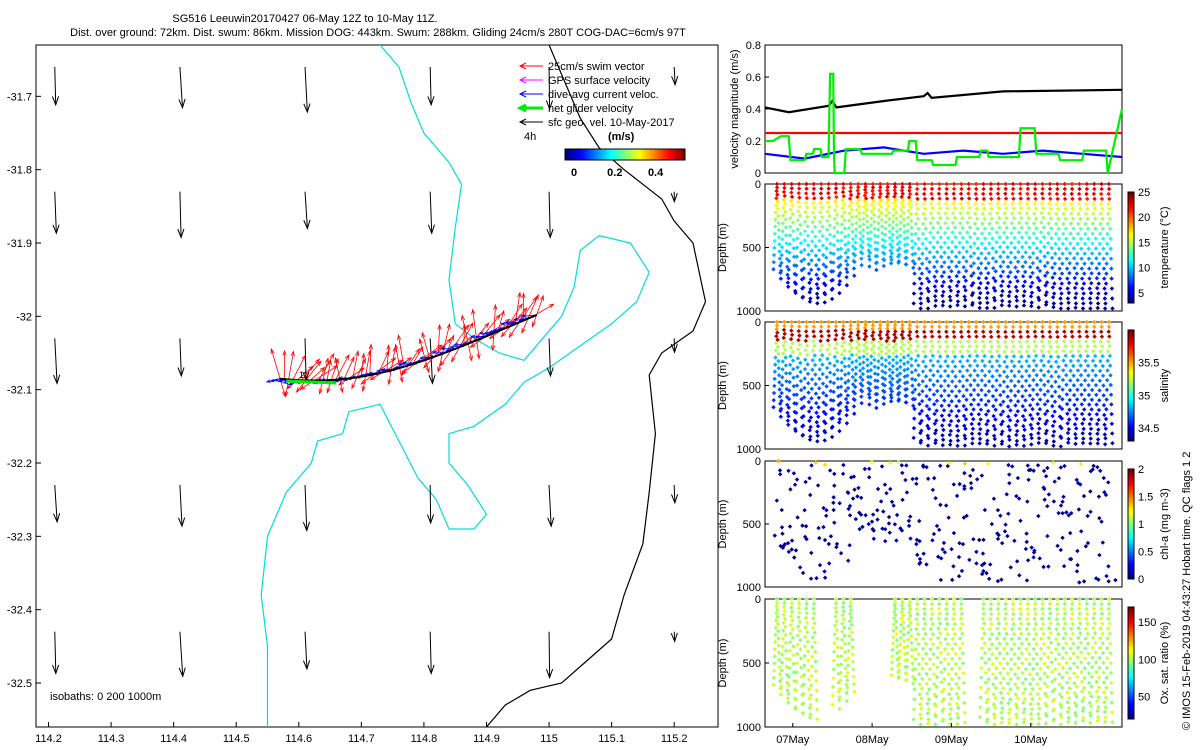  I want to click on colorbar-cell, so click(676, 154).